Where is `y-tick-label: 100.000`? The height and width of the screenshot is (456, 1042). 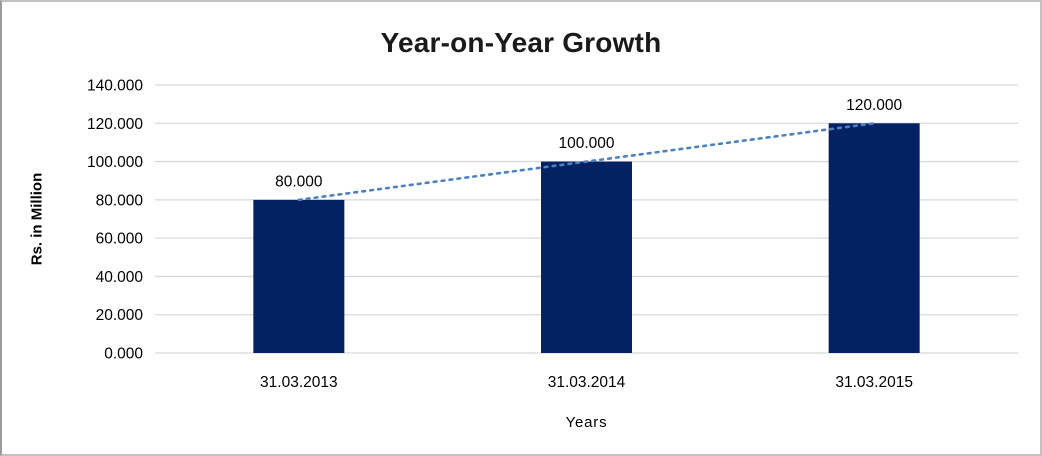
y-tick-label: 100.000 is located at coordinates (115, 162).